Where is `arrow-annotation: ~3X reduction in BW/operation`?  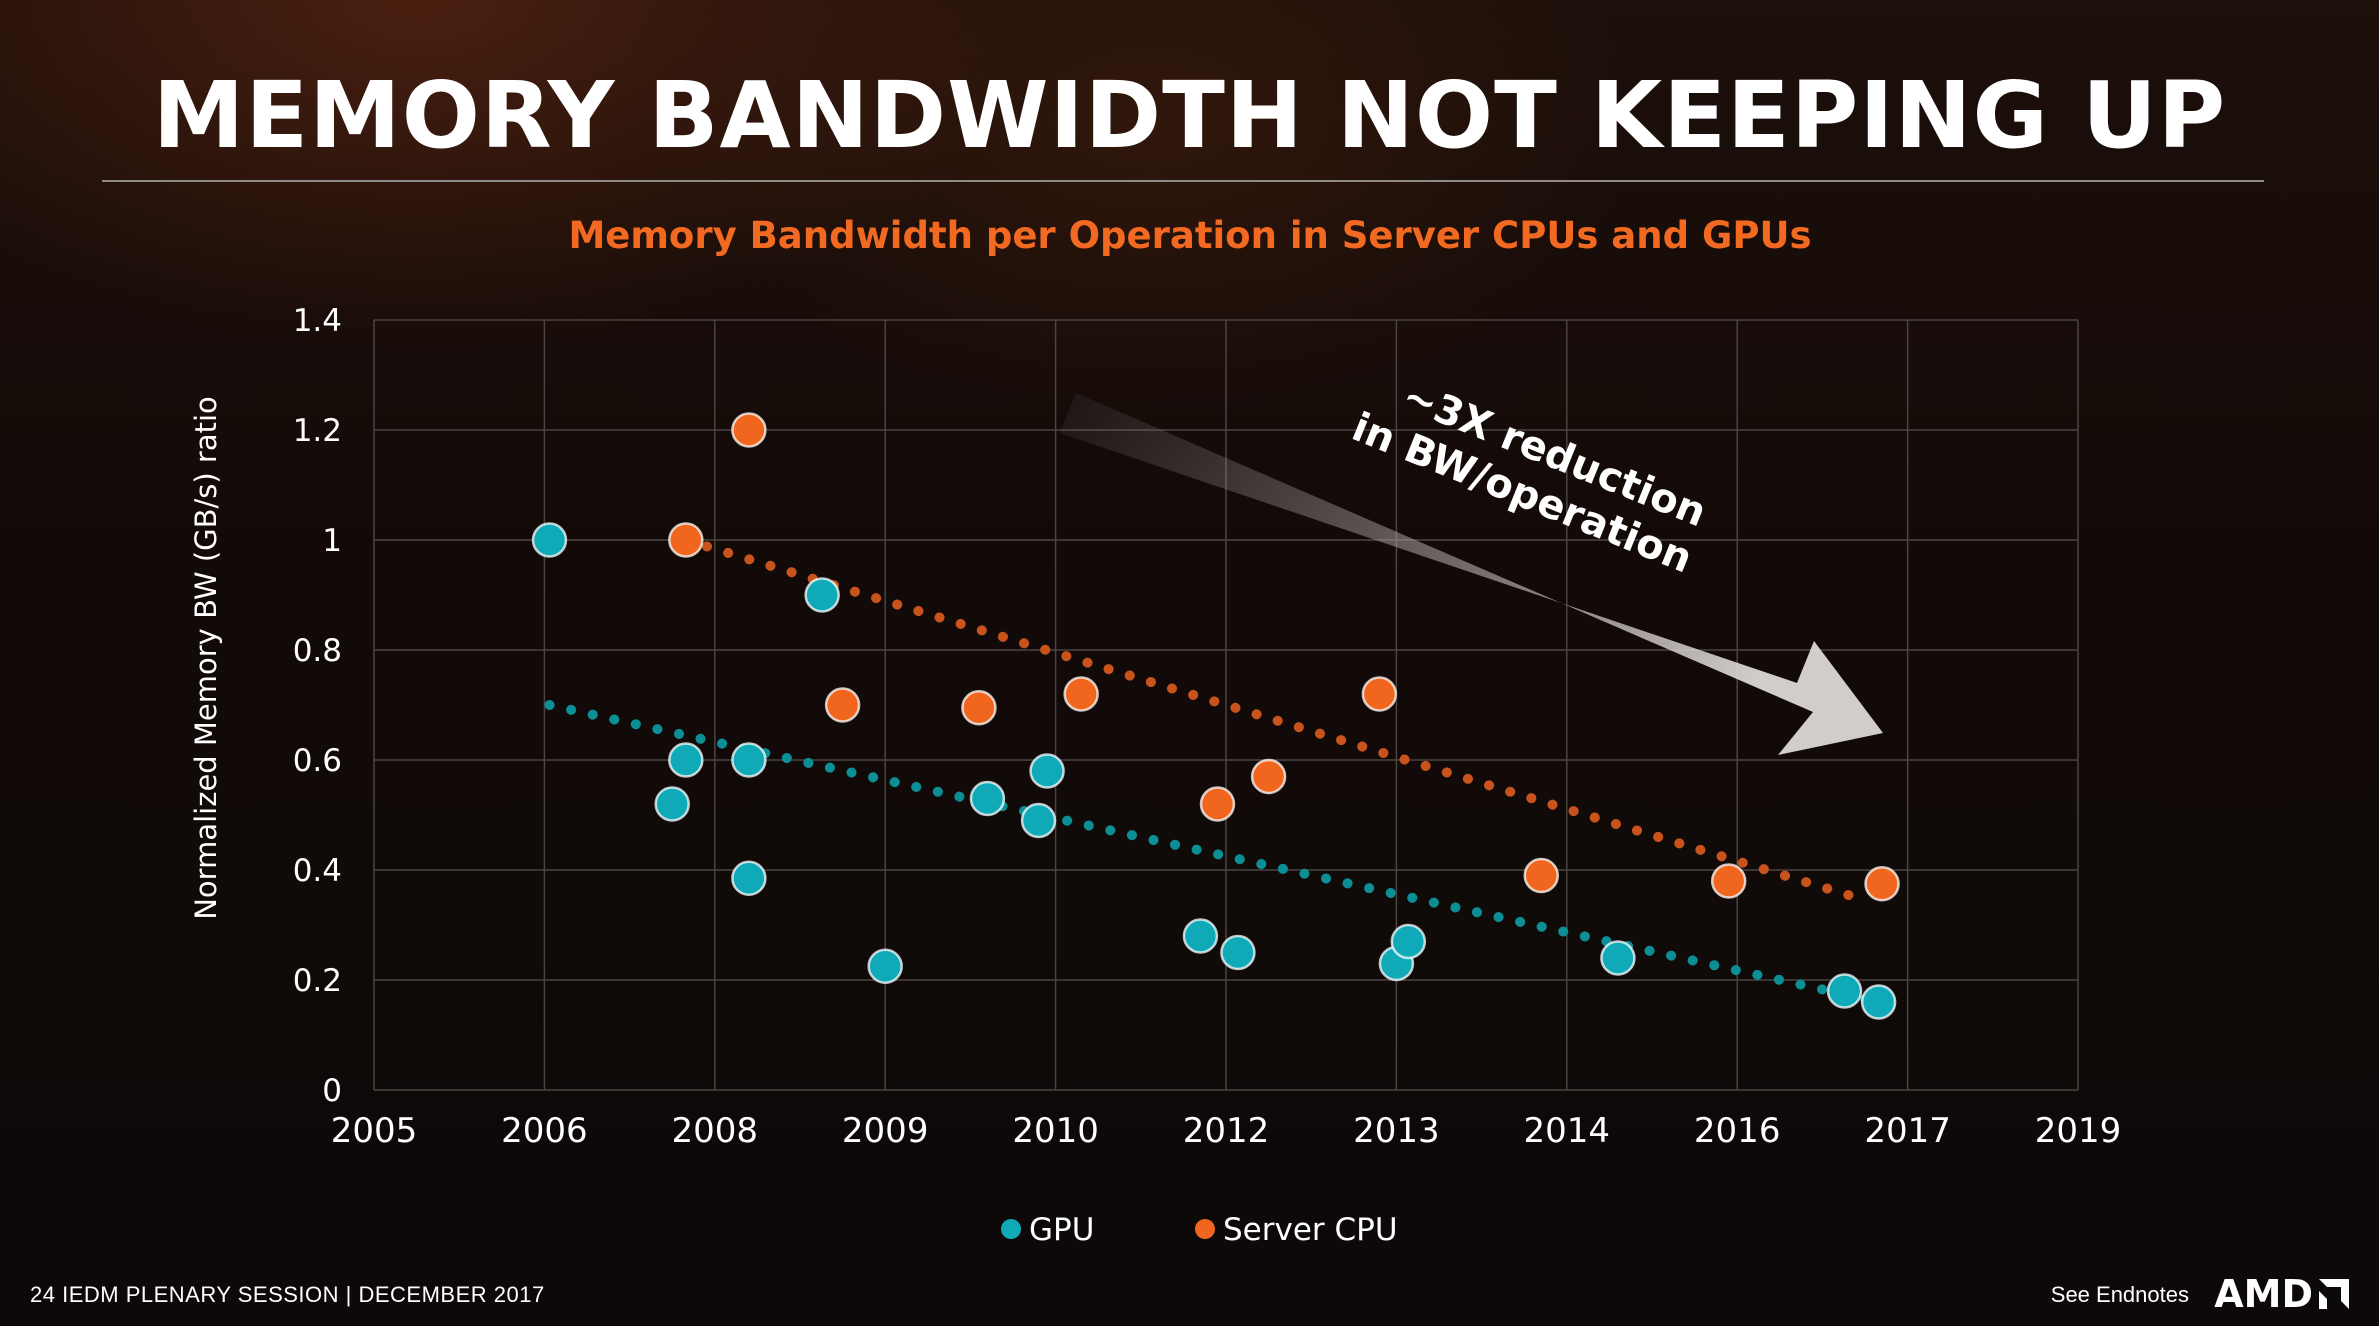
arrow-annotation: ~3X reduction in BW/operation is located at coordinates (1529, 478).